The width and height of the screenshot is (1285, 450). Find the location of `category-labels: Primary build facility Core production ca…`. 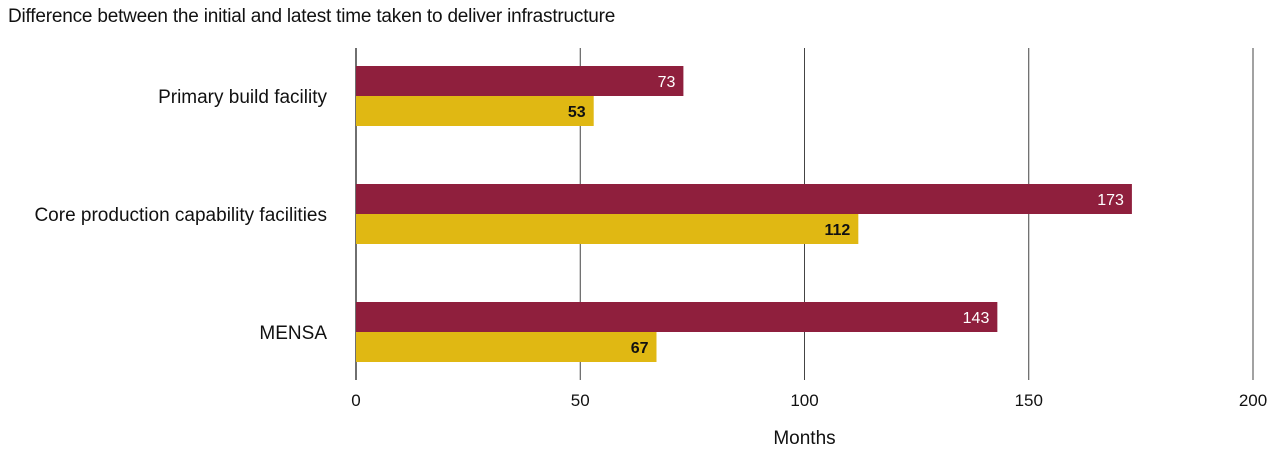

category-labels: Primary build facility Core production ca… is located at coordinates (180, 215).